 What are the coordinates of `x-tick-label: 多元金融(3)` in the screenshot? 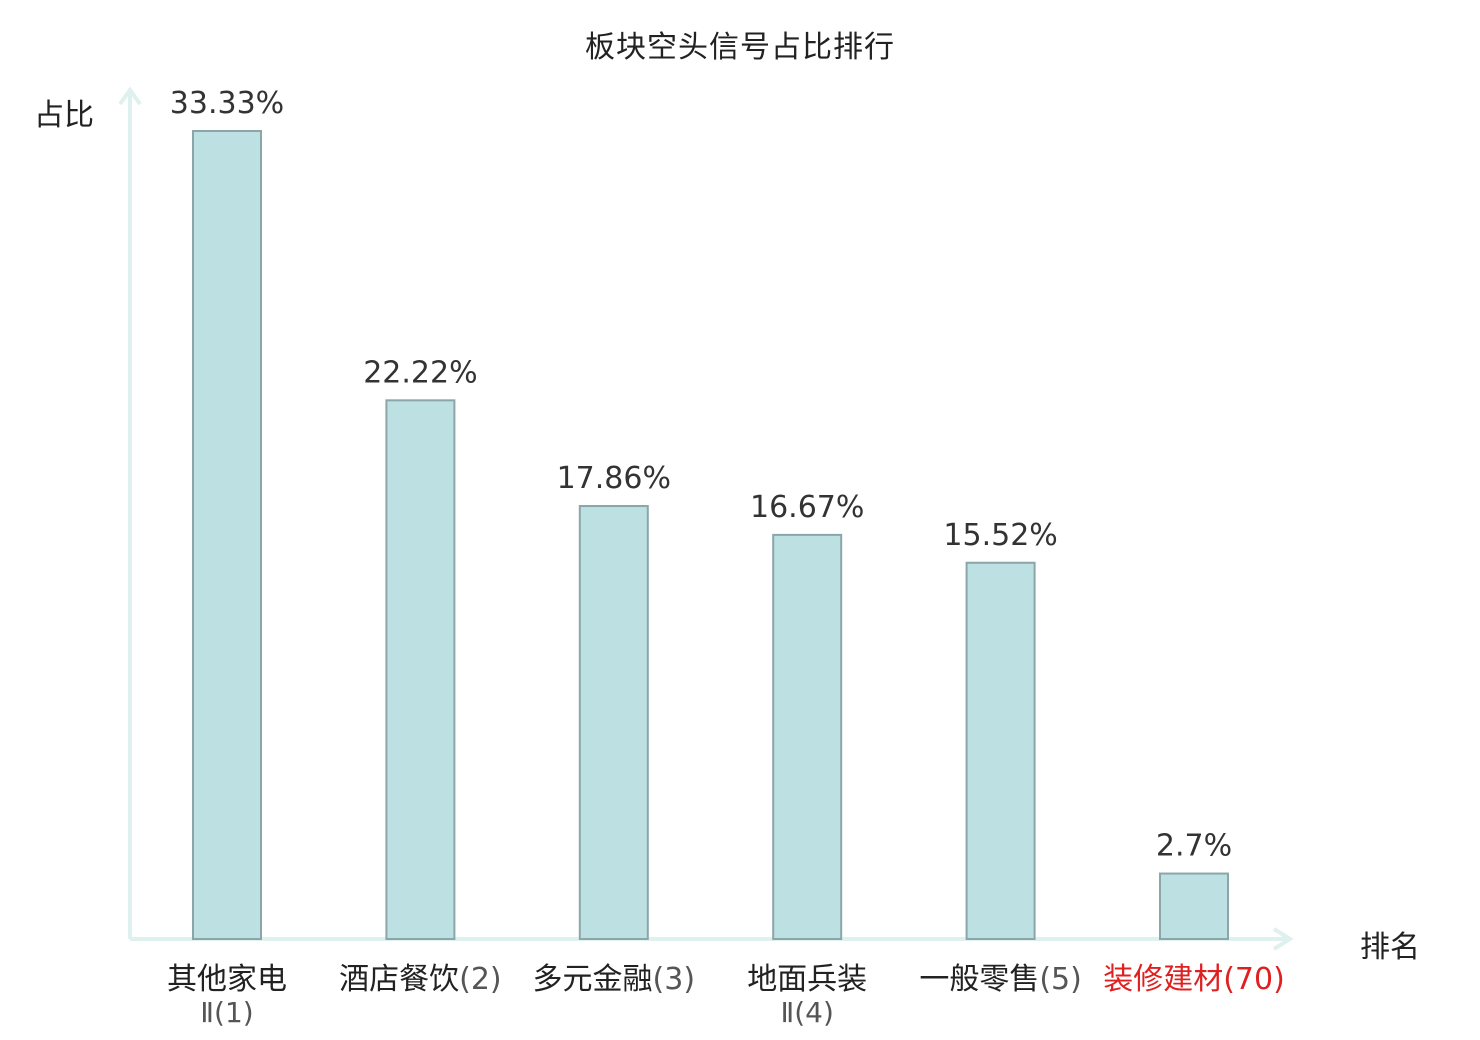 It's located at (614, 980).